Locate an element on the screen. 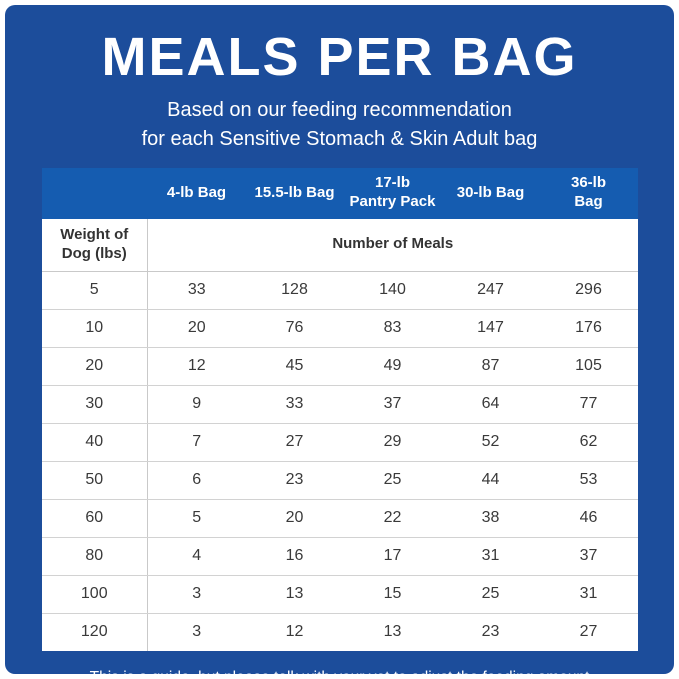  column-header: 15.5-lb Bag is located at coordinates (294, 193).